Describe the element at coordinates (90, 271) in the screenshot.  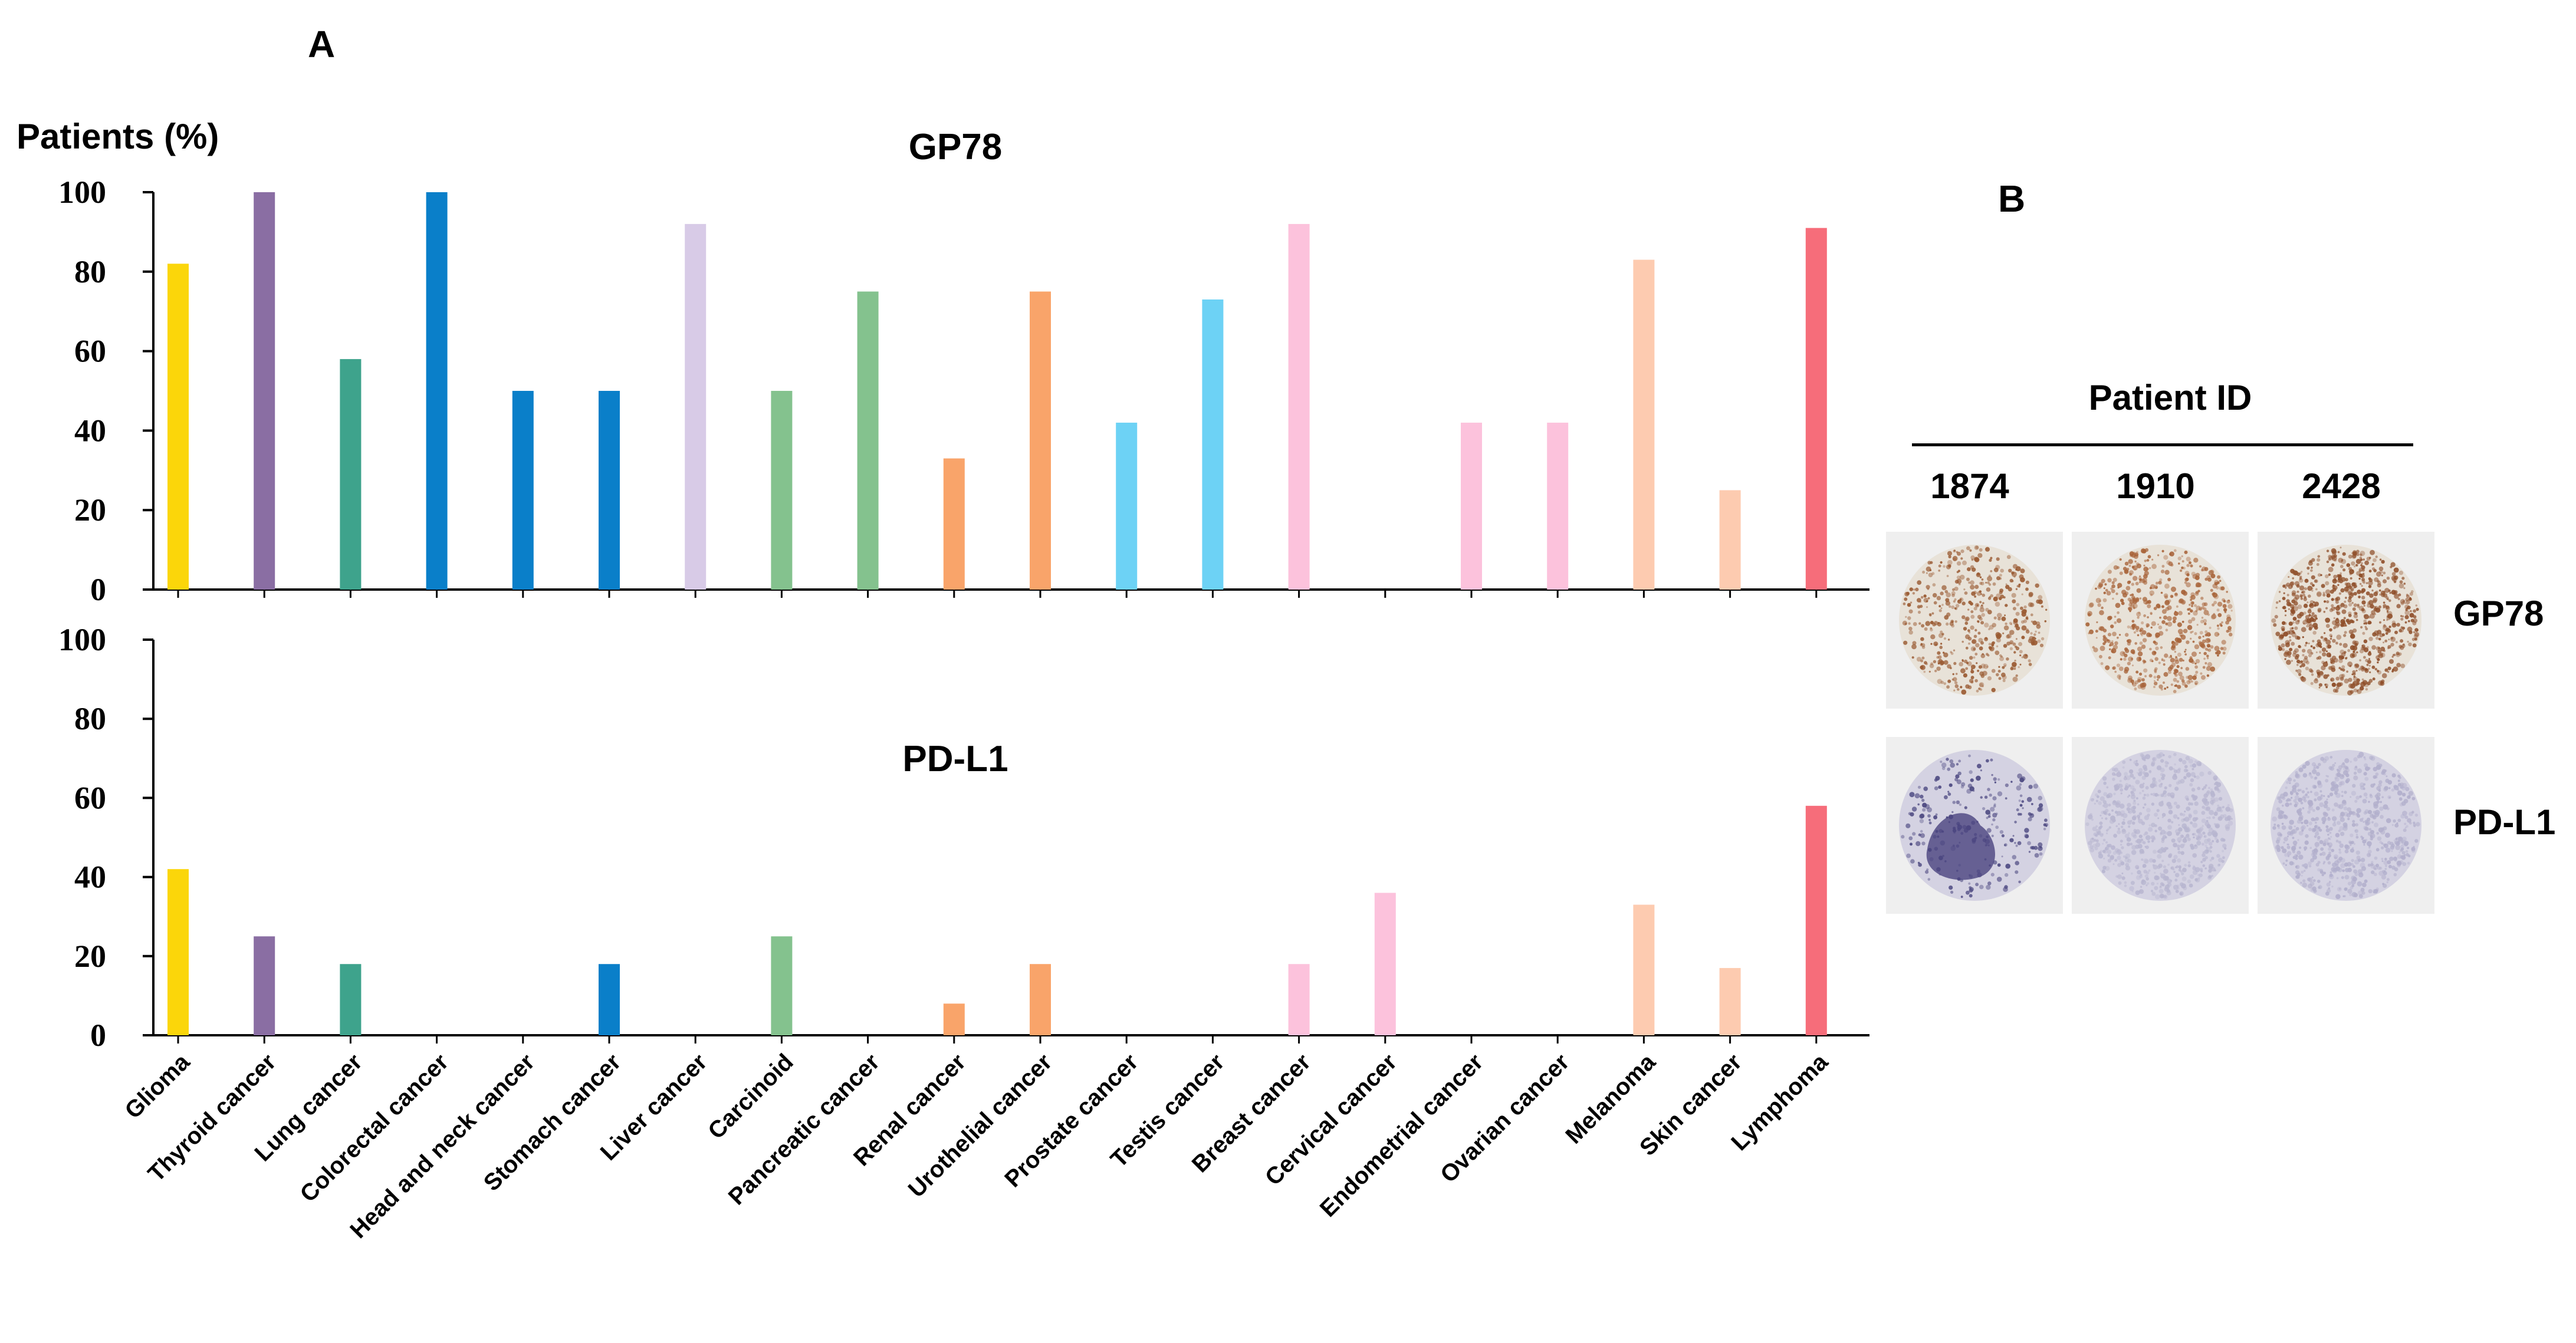
I see `y-tick-label-gp78: 80` at that location.